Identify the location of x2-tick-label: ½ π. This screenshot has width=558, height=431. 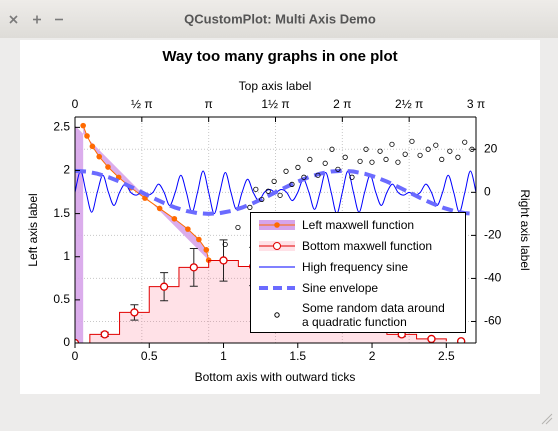
(142, 104).